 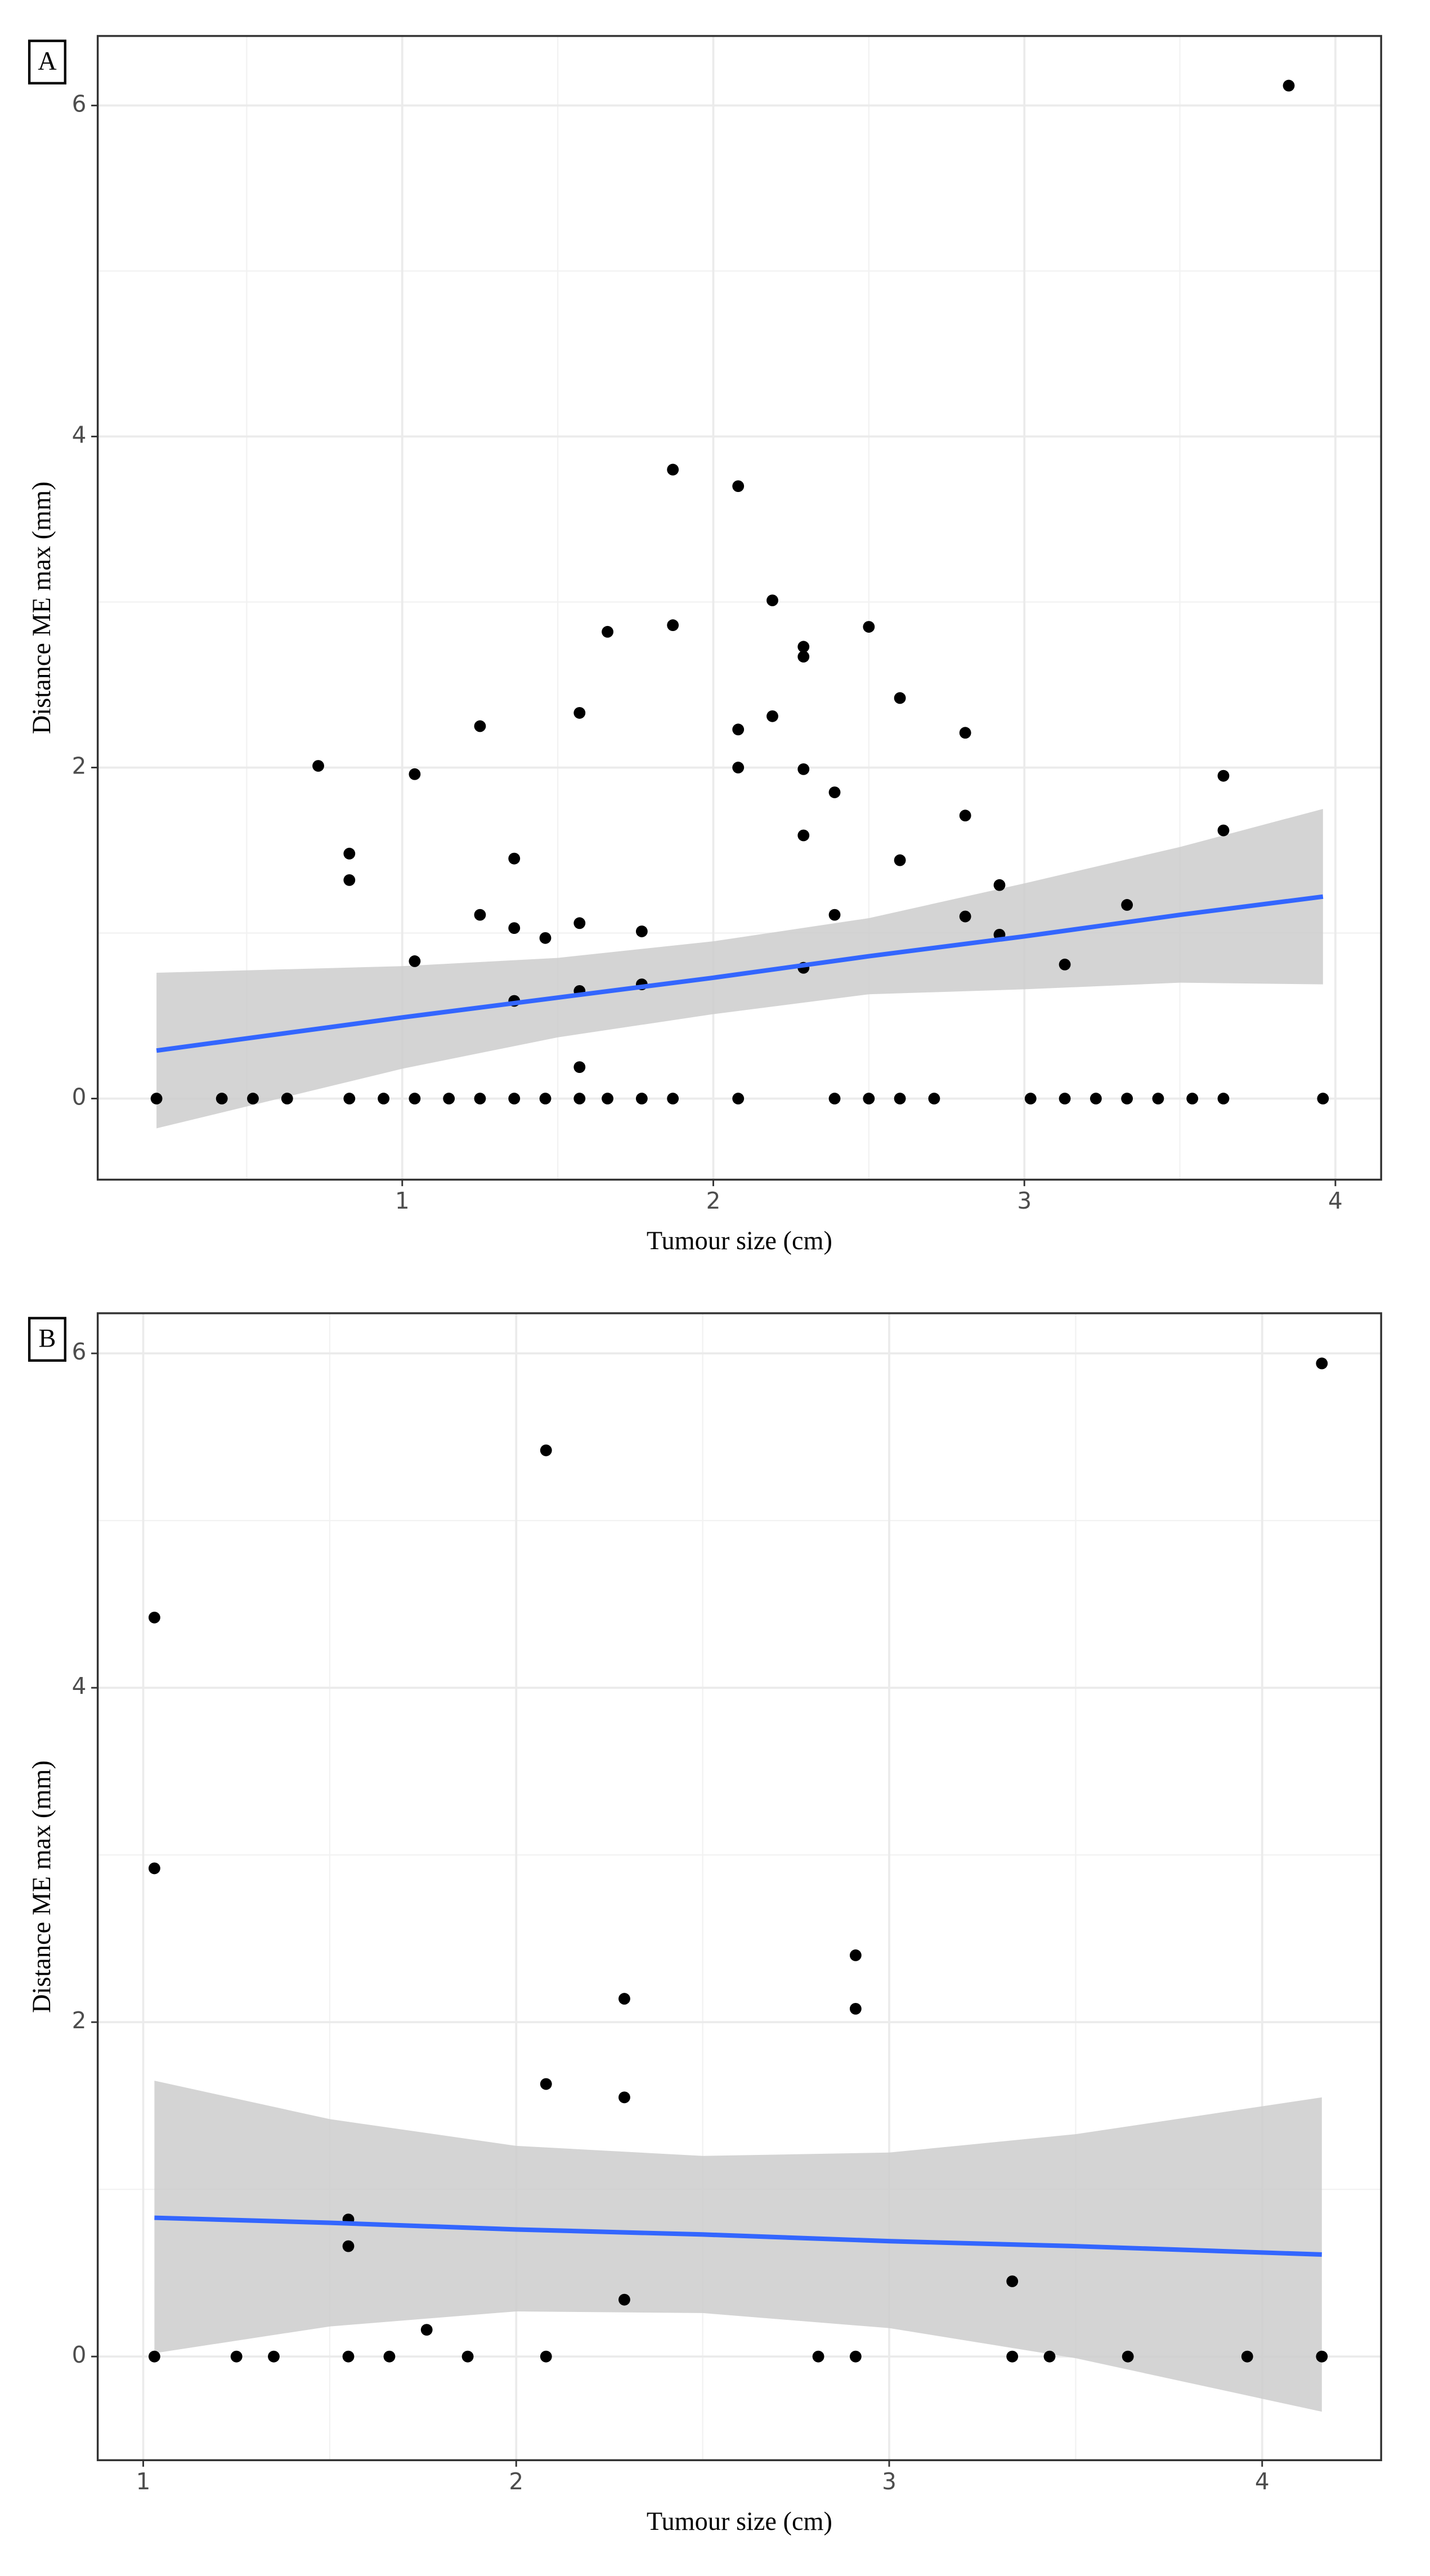 I want to click on panel-tag: B, so click(x=47, y=1339).